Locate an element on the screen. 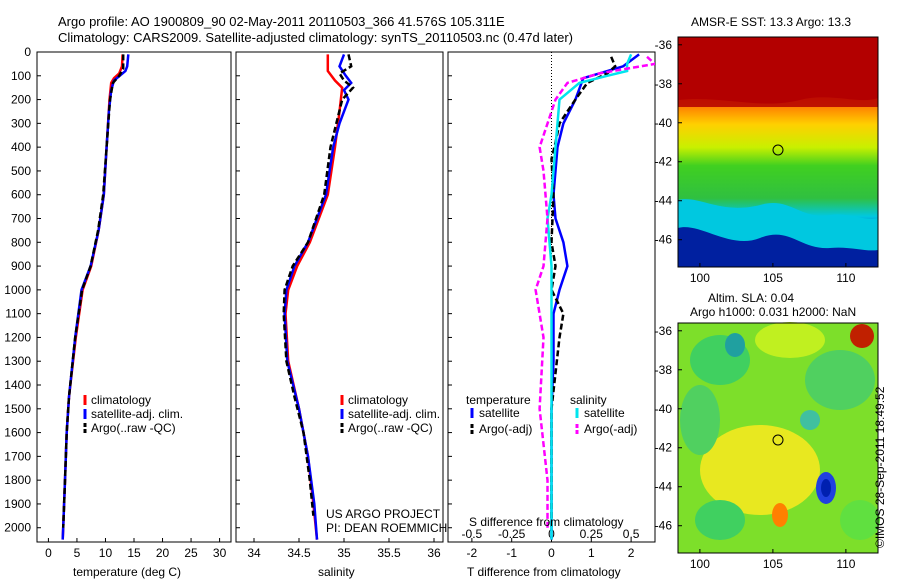 The width and height of the screenshot is (900, 580). x-tick-label: 20 is located at coordinates (163, 553).